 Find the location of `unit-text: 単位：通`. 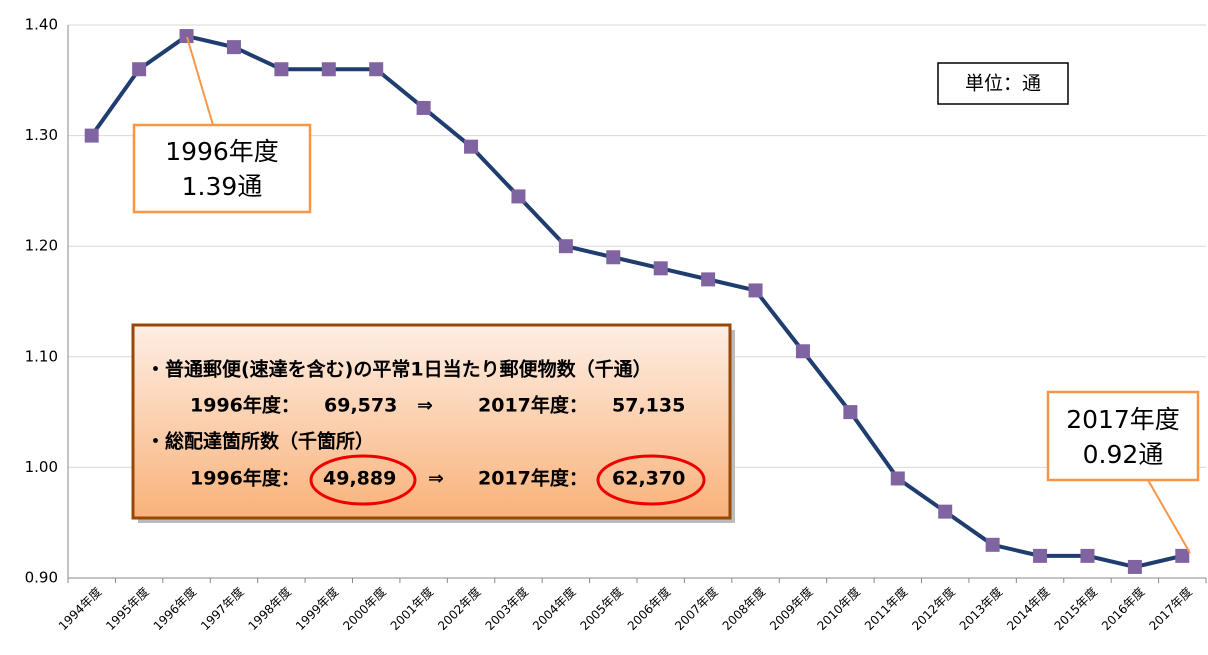

unit-text: 単位：通 is located at coordinates (1003, 84).